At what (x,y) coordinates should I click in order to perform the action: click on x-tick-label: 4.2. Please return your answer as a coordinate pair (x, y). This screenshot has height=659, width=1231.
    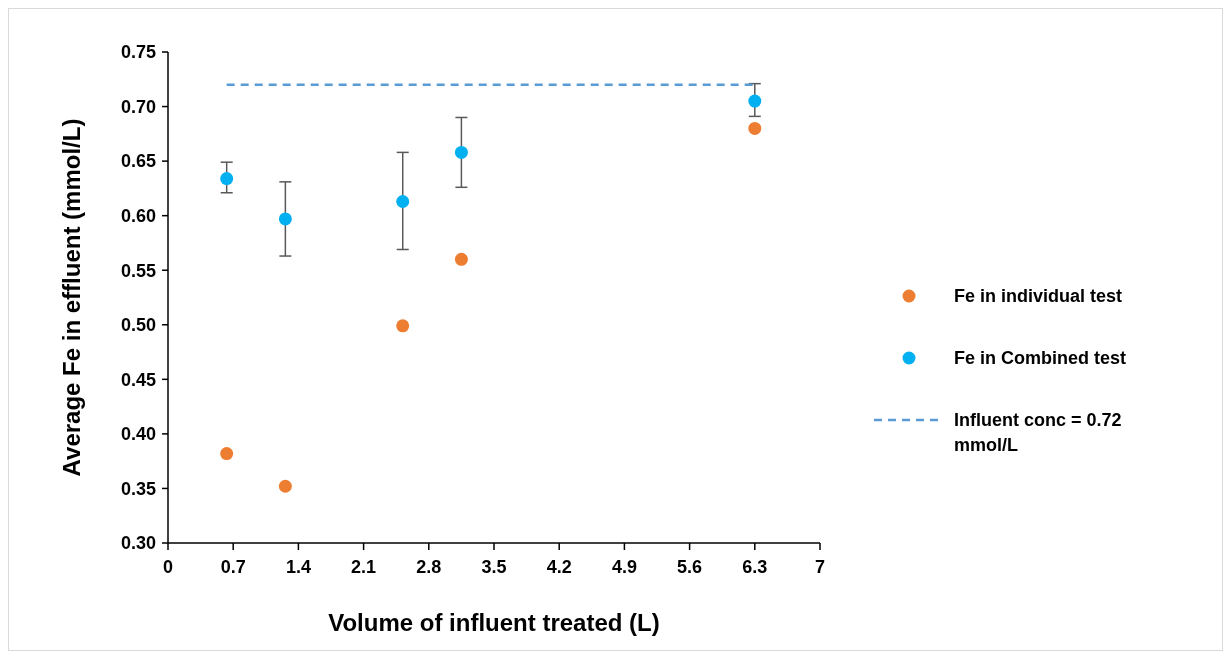
    Looking at the image, I should click on (559, 567).